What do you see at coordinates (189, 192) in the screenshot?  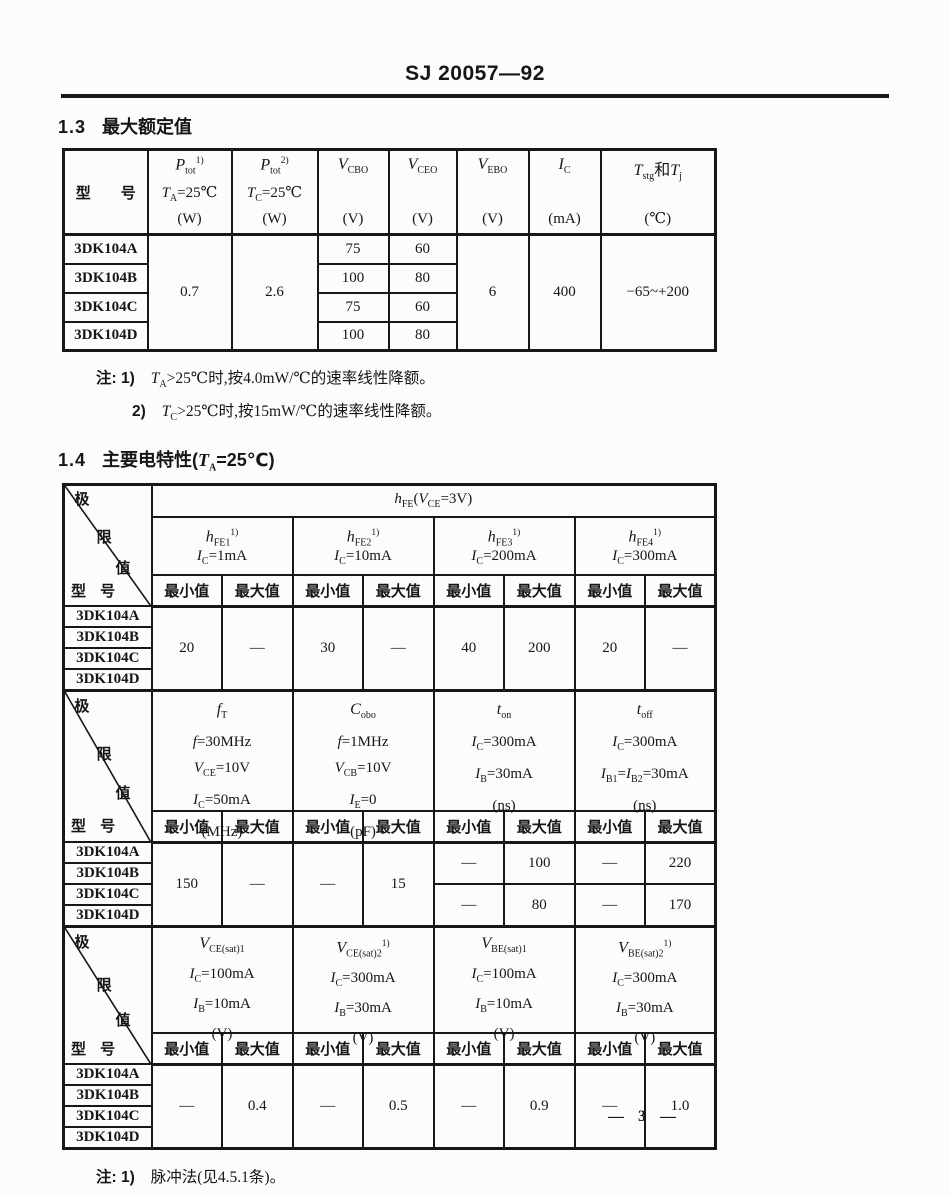 I see `ptot1-column-header: Ptot1) TA=25℃ (W)` at bounding box center [189, 192].